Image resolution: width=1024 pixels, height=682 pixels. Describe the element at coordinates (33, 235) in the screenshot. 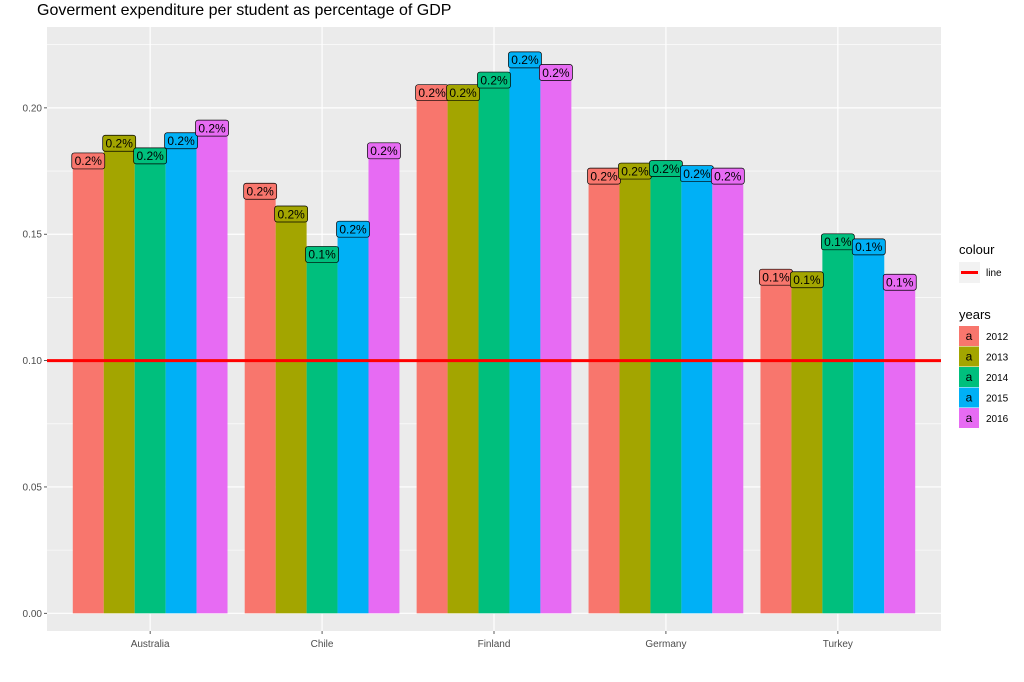

I see `y-tick-label: 0.15` at that location.